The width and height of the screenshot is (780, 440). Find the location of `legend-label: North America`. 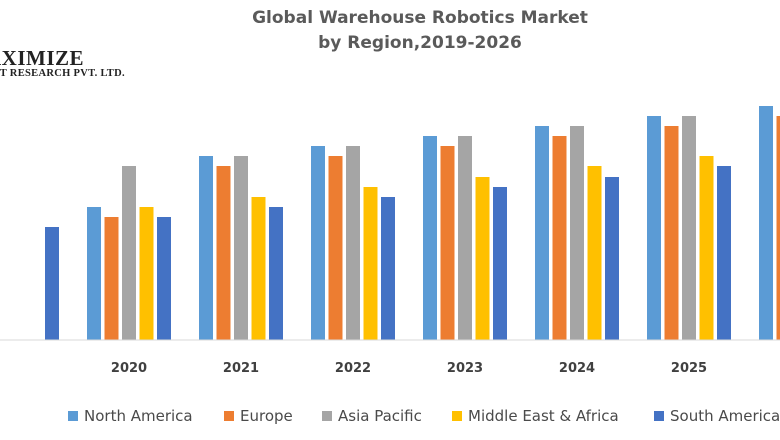

legend-label: North America is located at coordinates (138, 416).